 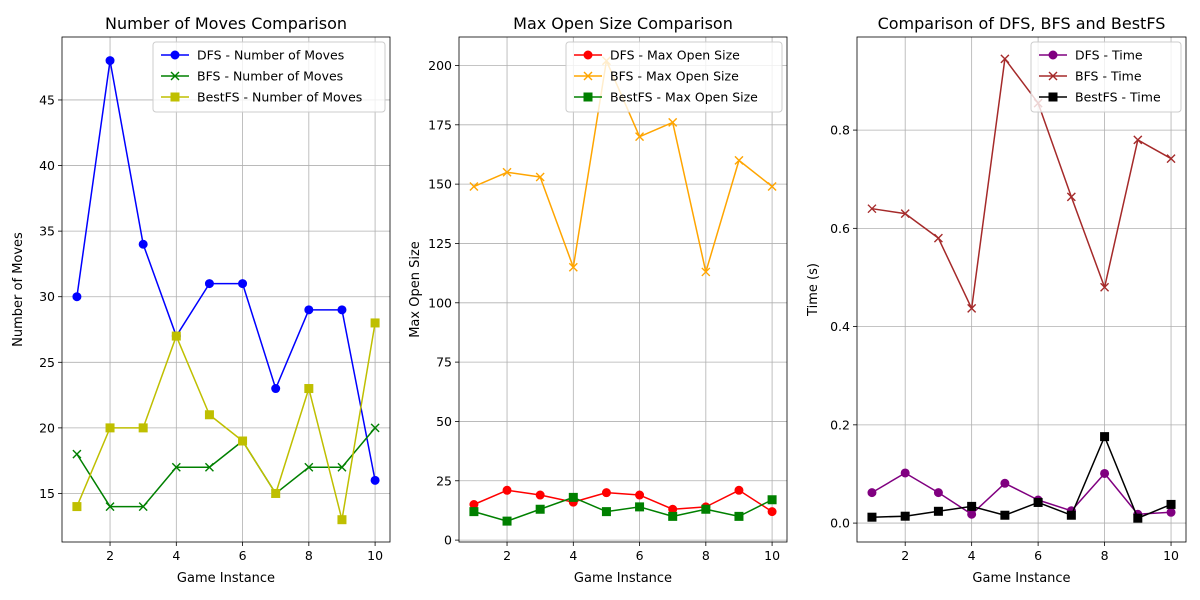 I want to click on legend-label: DFS - Number of Moves, so click(x=270, y=55).